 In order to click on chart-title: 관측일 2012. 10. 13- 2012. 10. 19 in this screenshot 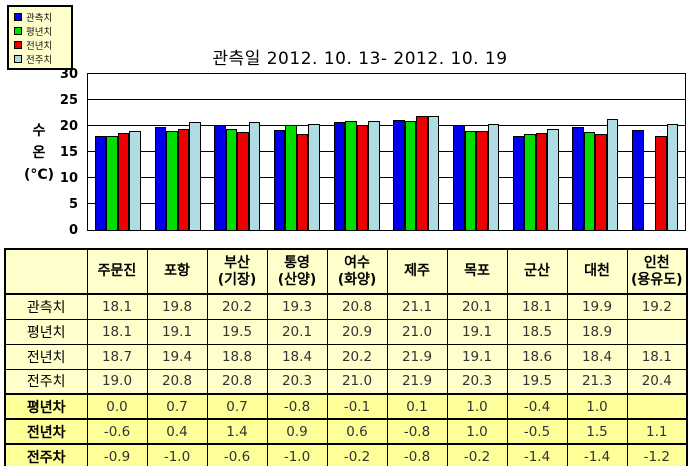, I will do `click(360, 59)`.